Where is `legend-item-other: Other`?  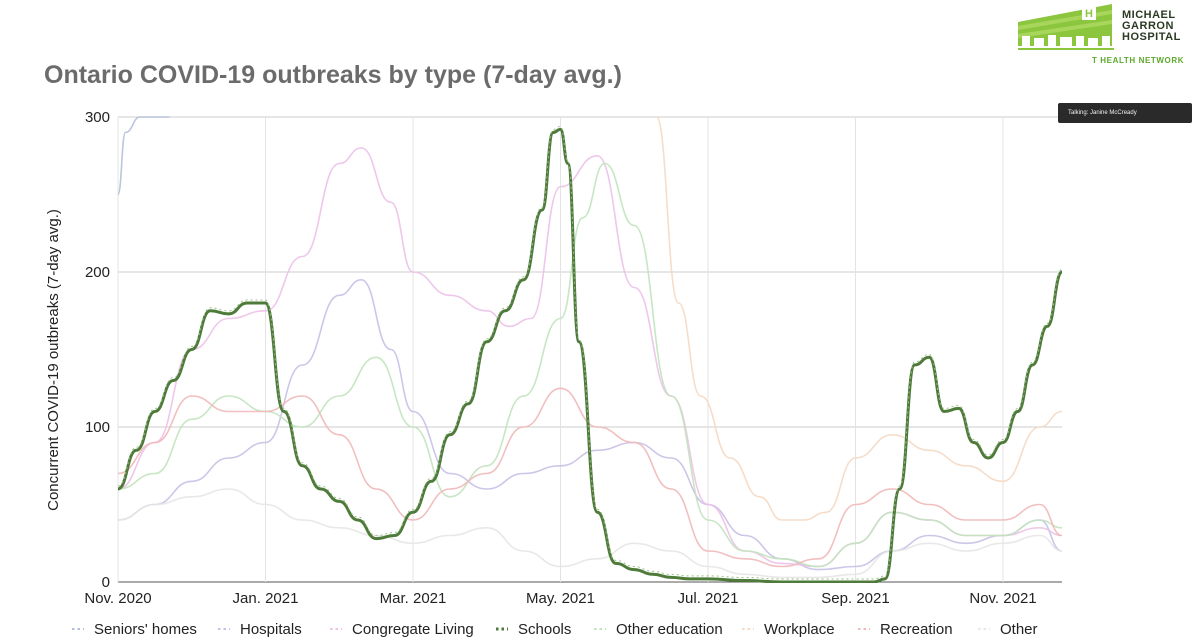 legend-item-other: Other is located at coordinates (1008, 629).